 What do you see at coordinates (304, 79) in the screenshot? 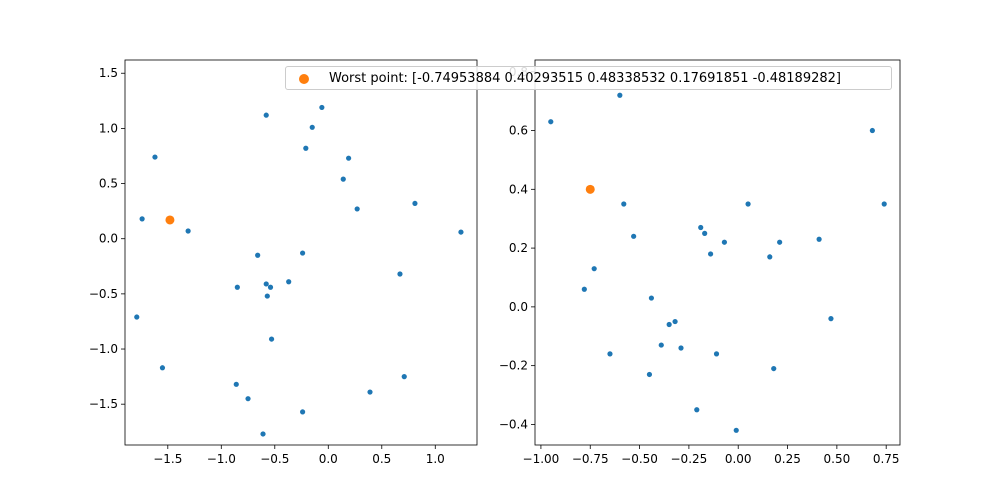
I see `legend-marker` at bounding box center [304, 79].